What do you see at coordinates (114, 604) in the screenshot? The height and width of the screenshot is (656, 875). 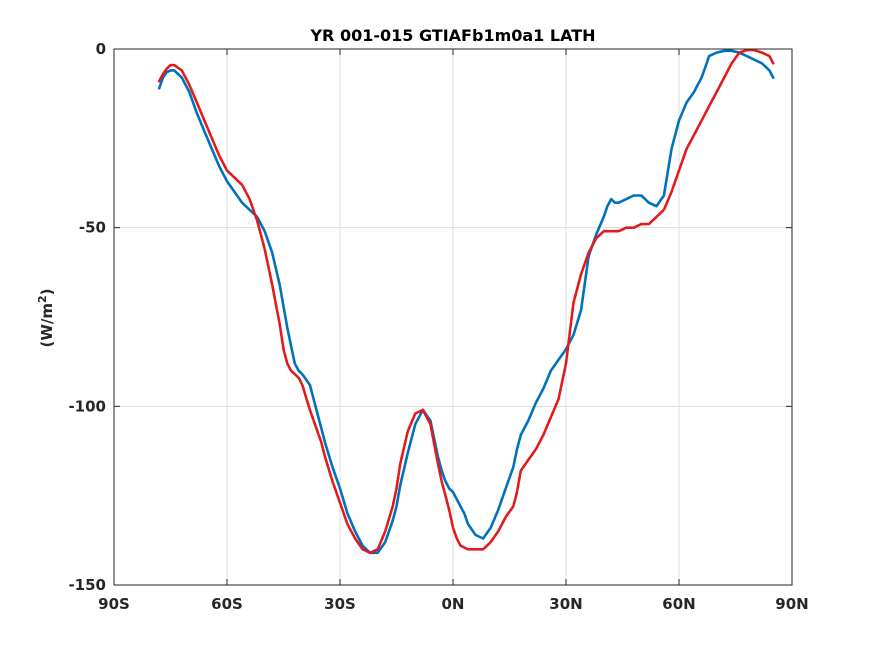 I see `x-tick-label: 90S` at bounding box center [114, 604].